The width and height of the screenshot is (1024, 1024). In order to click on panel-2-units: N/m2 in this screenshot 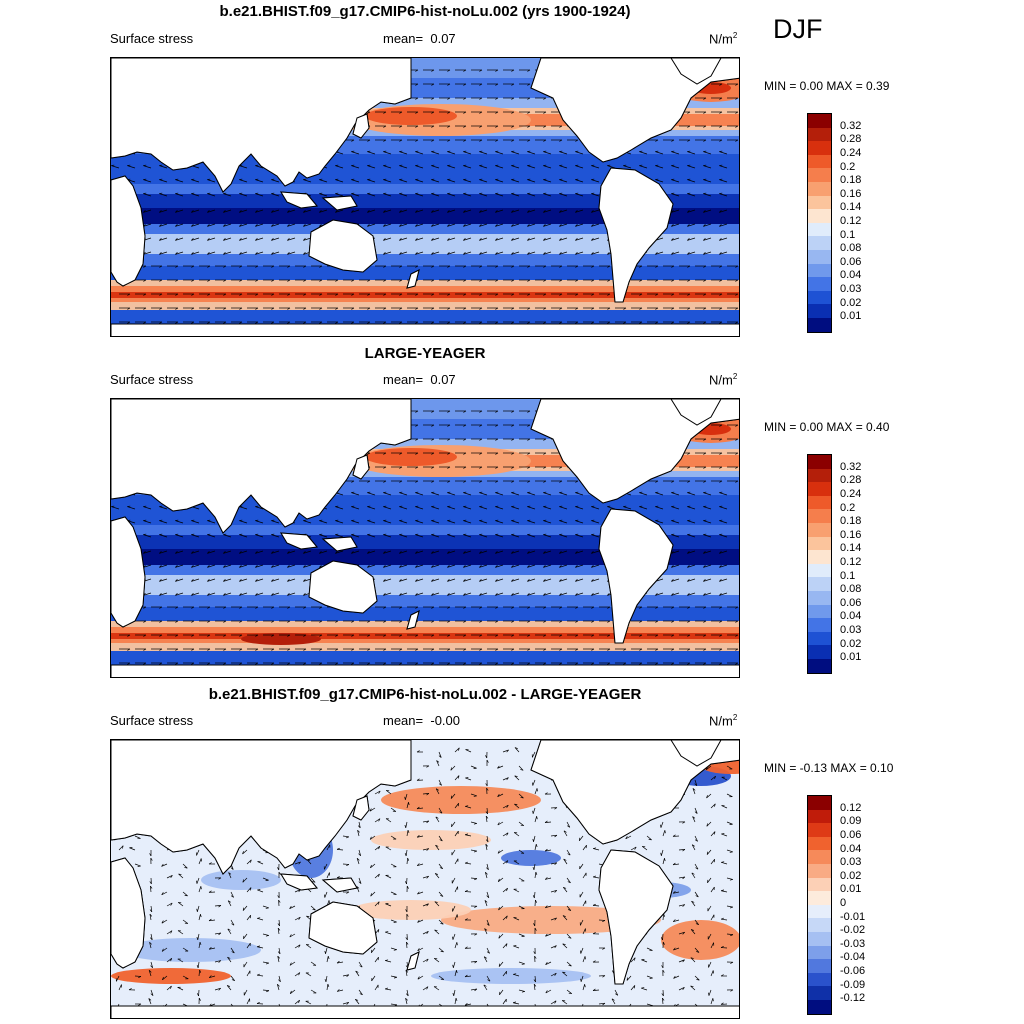, I will do `click(723, 379)`.